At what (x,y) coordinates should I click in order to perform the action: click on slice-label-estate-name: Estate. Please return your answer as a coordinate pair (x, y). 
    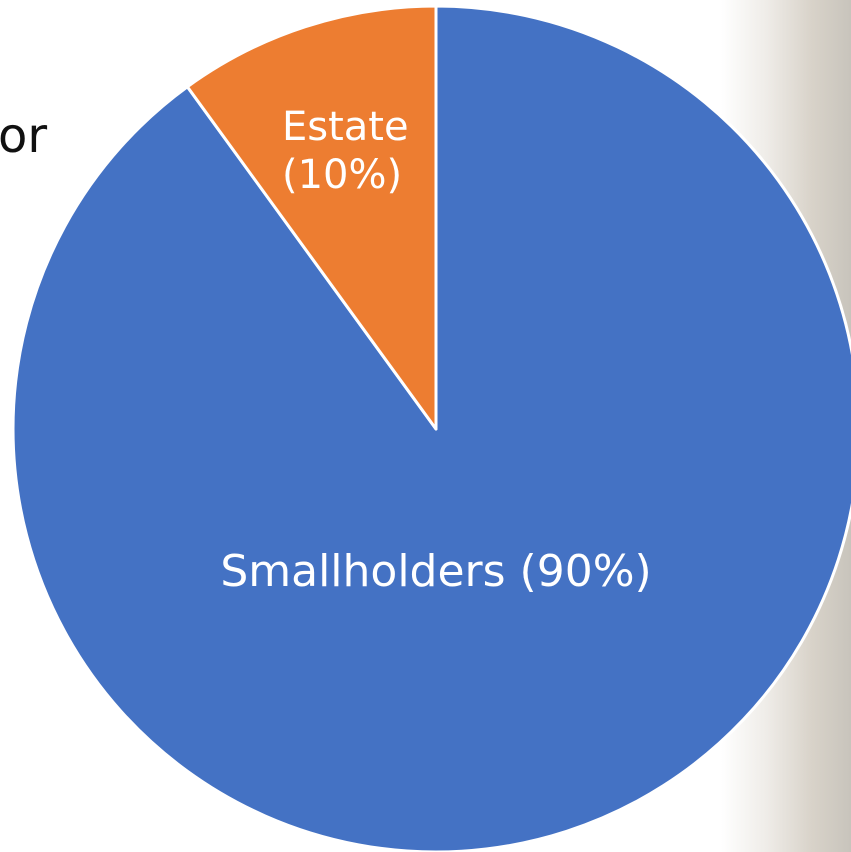
    Looking at the image, I should click on (345, 127).